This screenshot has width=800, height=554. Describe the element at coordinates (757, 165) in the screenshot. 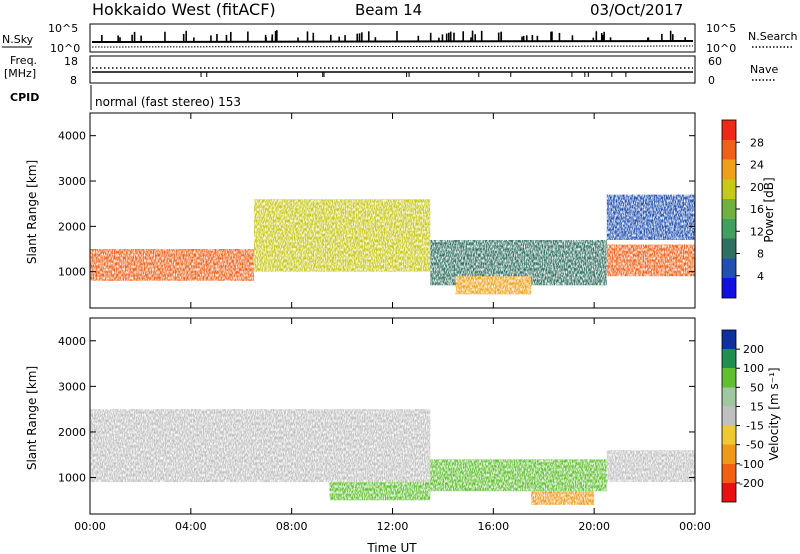

I see `colorbar-tick-label: 24` at that location.